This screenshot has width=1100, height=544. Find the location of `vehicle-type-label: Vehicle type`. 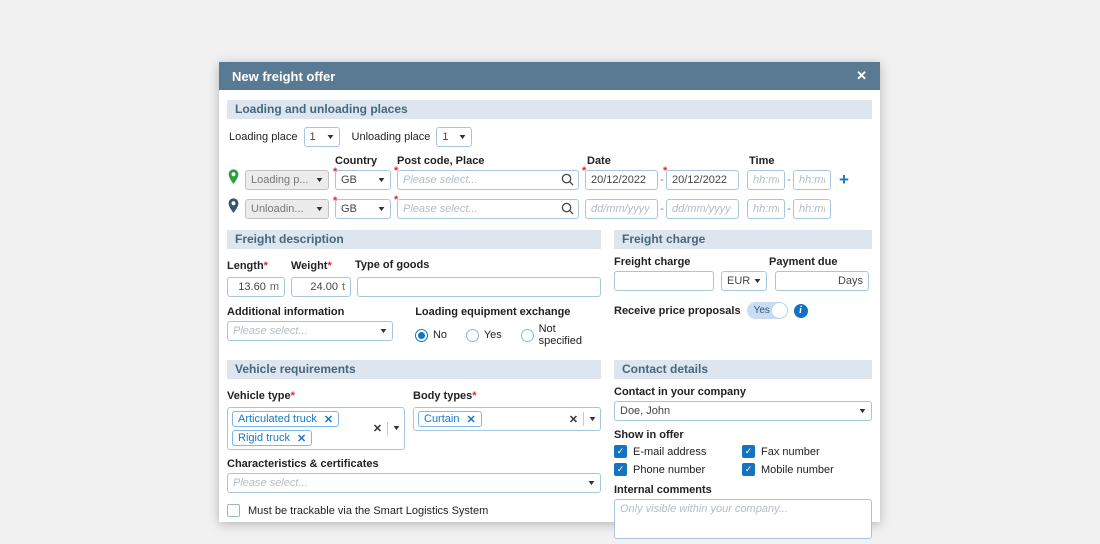

vehicle-type-label: Vehicle type is located at coordinates (259, 396).